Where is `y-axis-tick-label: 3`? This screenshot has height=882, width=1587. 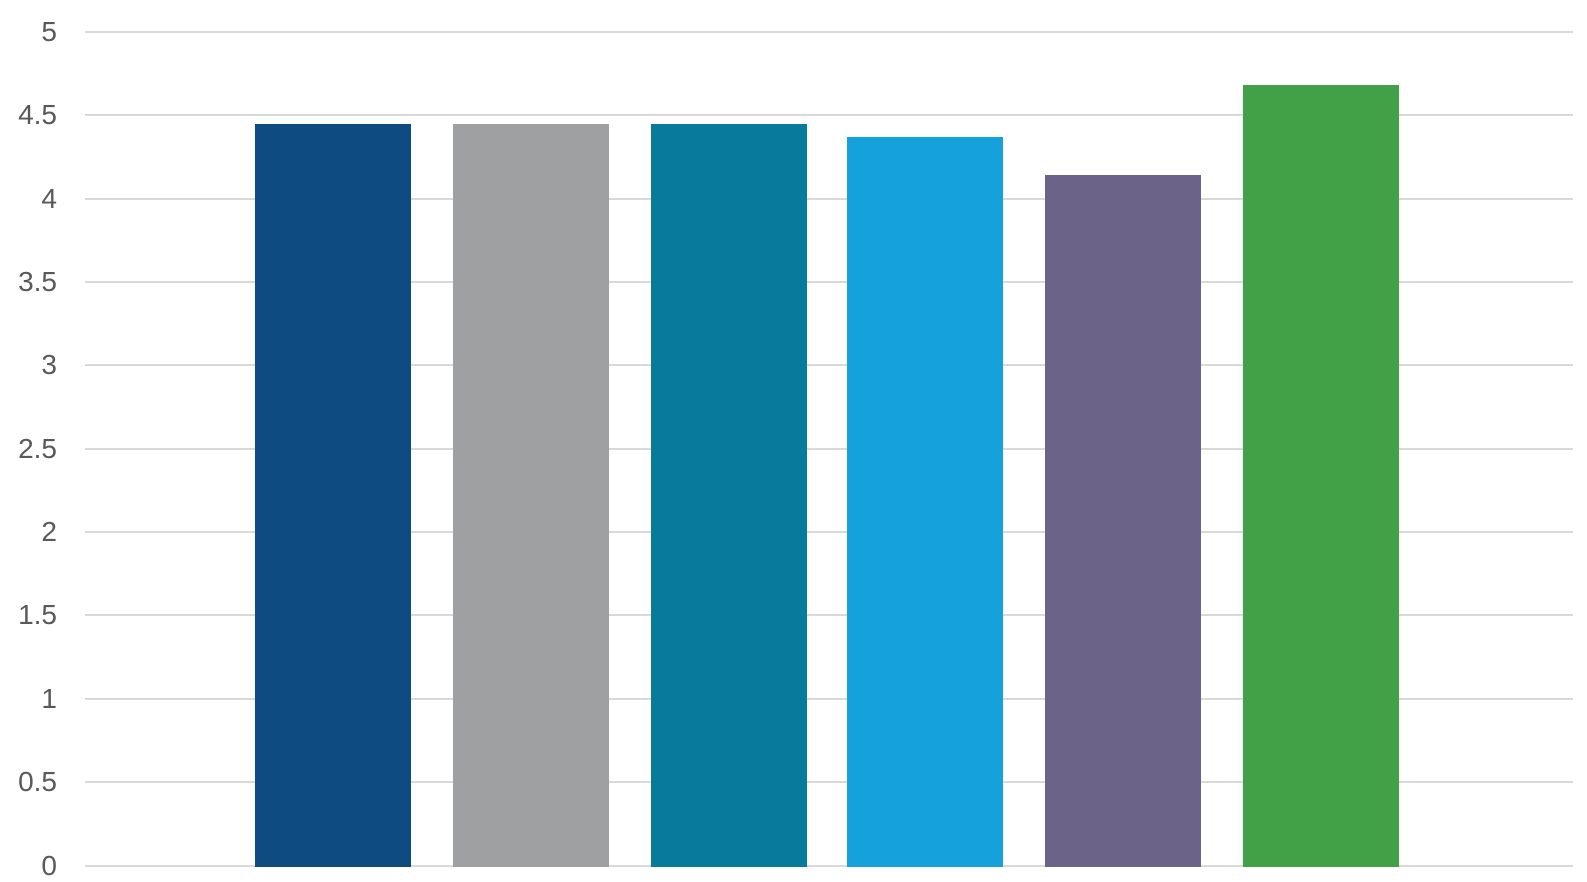 y-axis-tick-label: 3 is located at coordinates (49, 365).